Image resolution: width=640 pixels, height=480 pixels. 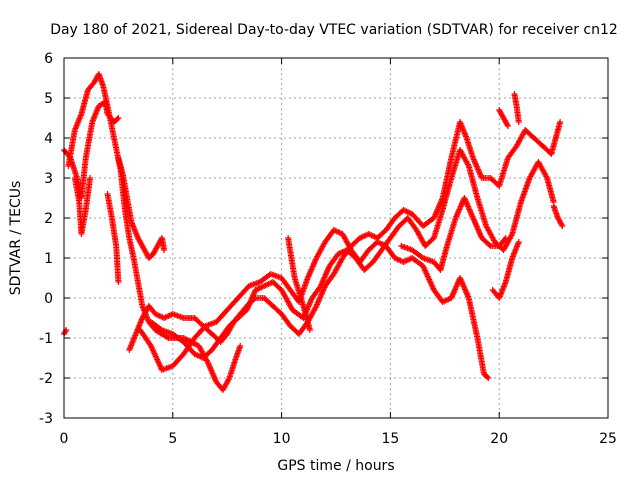 What do you see at coordinates (46, 419) in the screenshot?
I see `y-tick-label: -3` at bounding box center [46, 419].